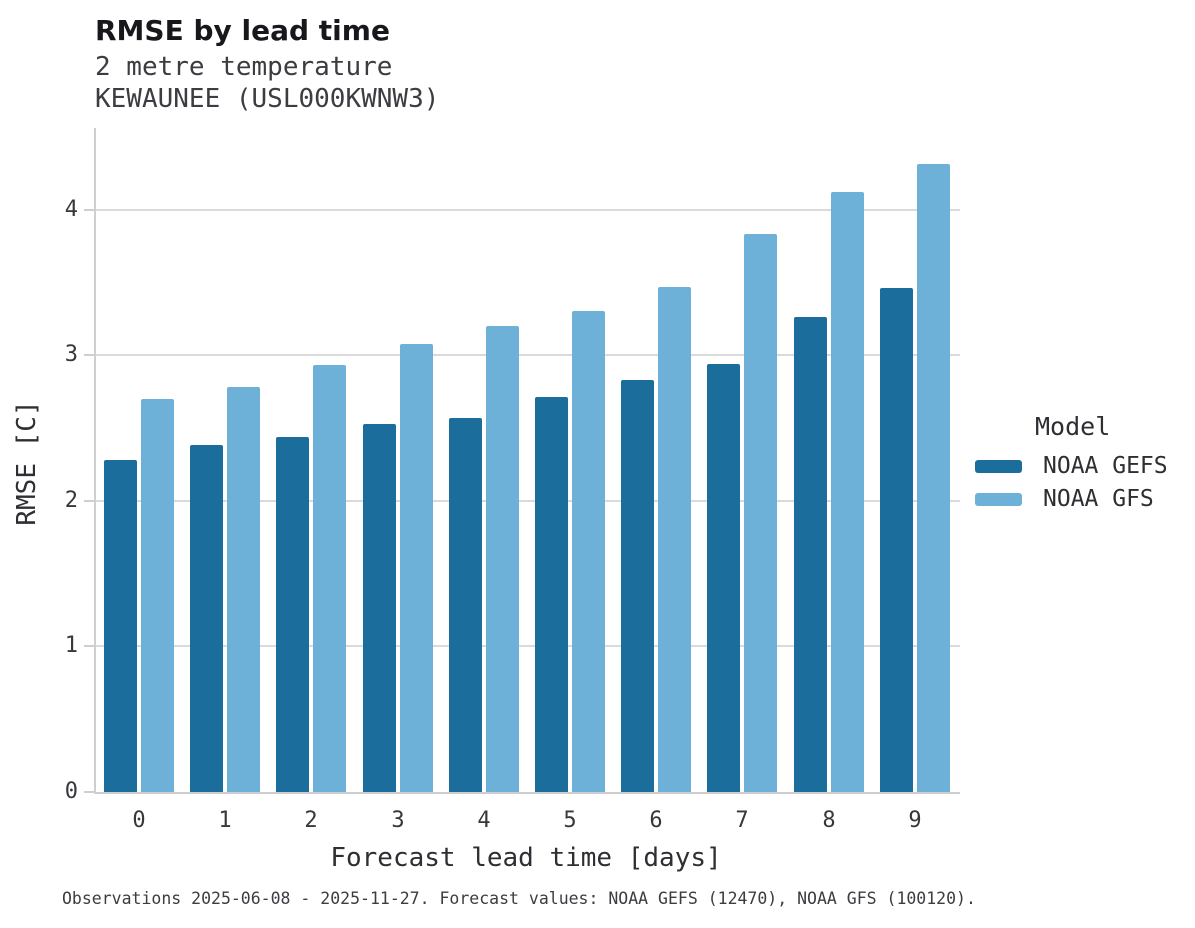 Image resolution: width=1195 pixels, height=928 pixels. What do you see at coordinates (27, 463) in the screenshot?
I see `y-axis-label: RMSE [C]` at bounding box center [27, 463].